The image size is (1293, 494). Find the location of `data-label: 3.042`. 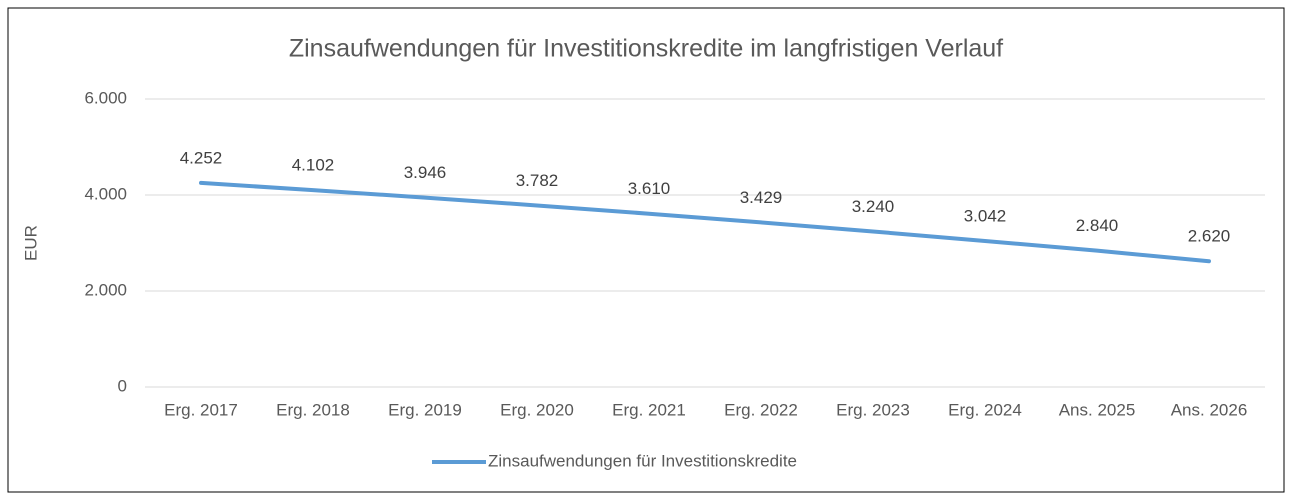

data-label: 3.042 is located at coordinates (985, 215).